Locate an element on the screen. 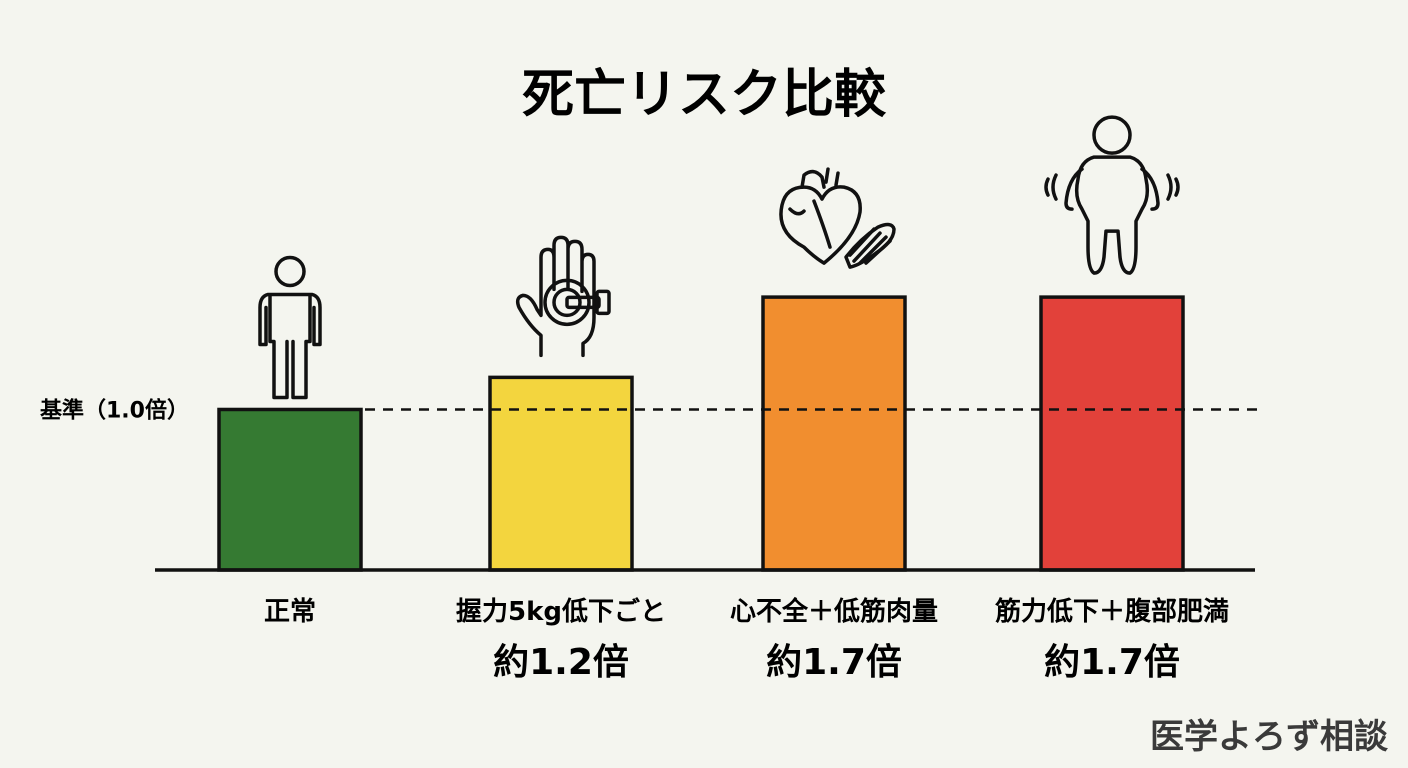 Image resolution: width=1408 pixels, height=768 pixels. value-label-1: 約1.2倍 is located at coordinates (561, 662).